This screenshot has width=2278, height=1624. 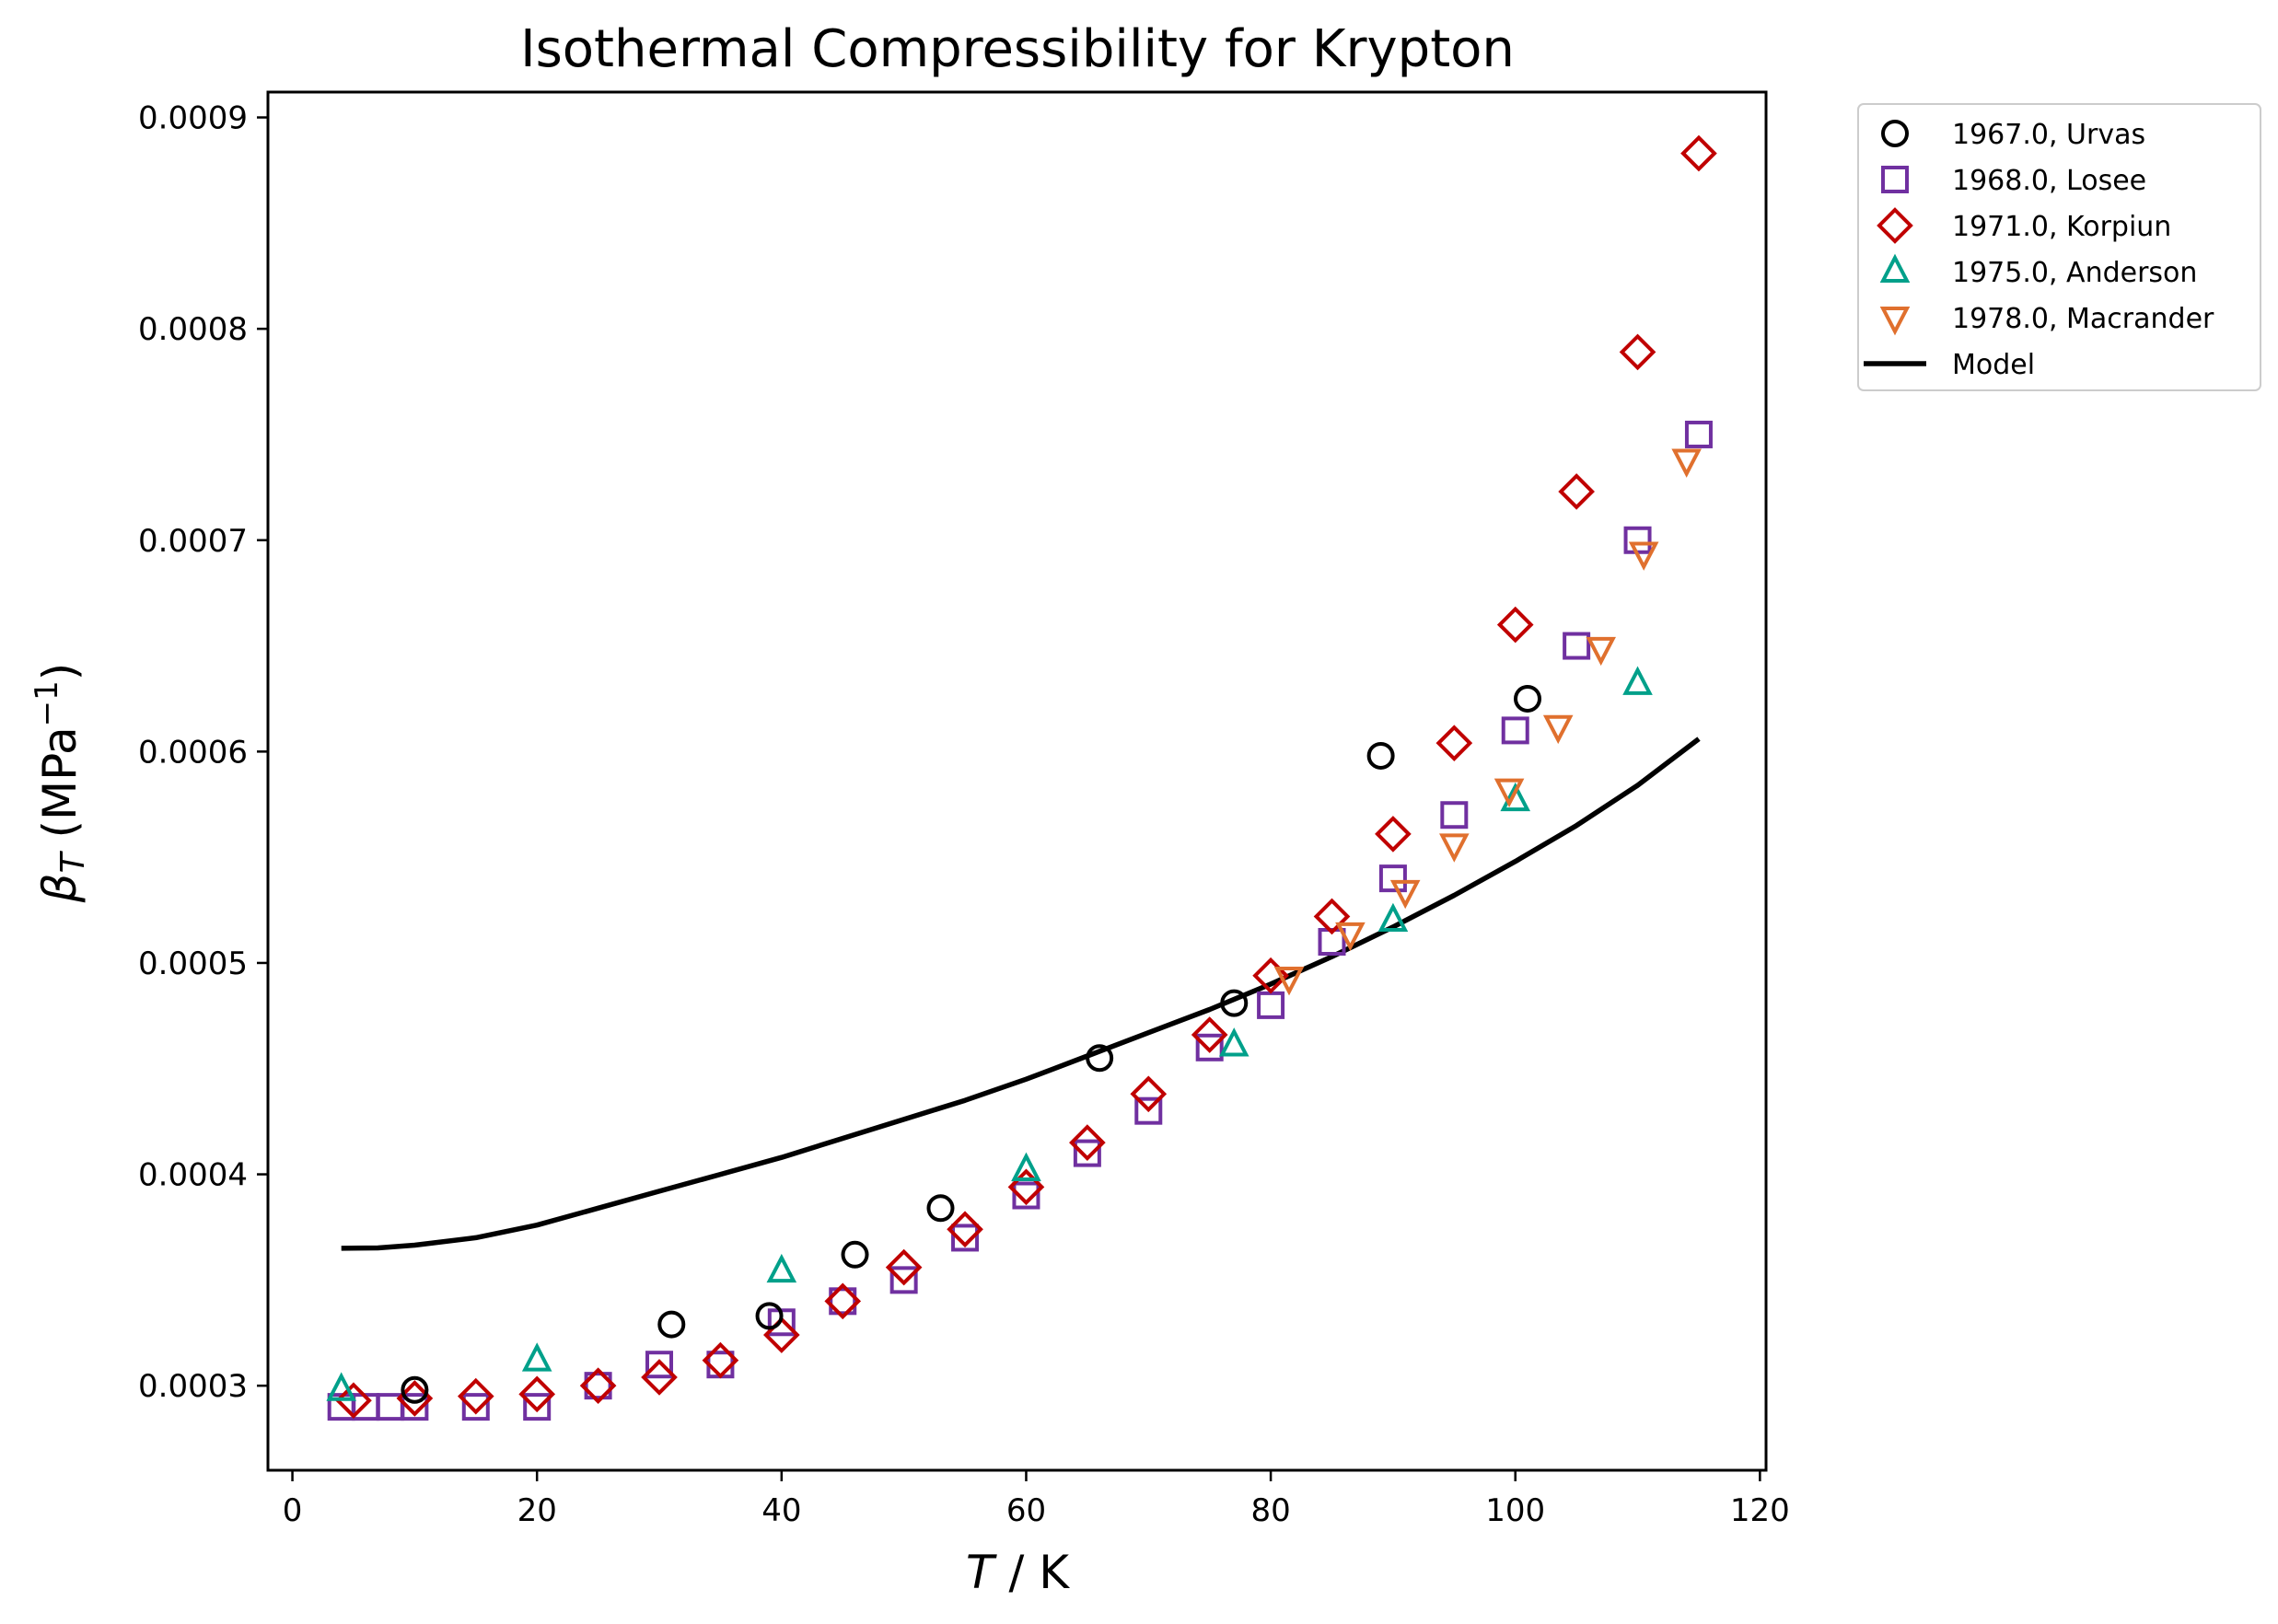 I want to click on x-axis-label: T / K, so click(x=1018, y=1572).